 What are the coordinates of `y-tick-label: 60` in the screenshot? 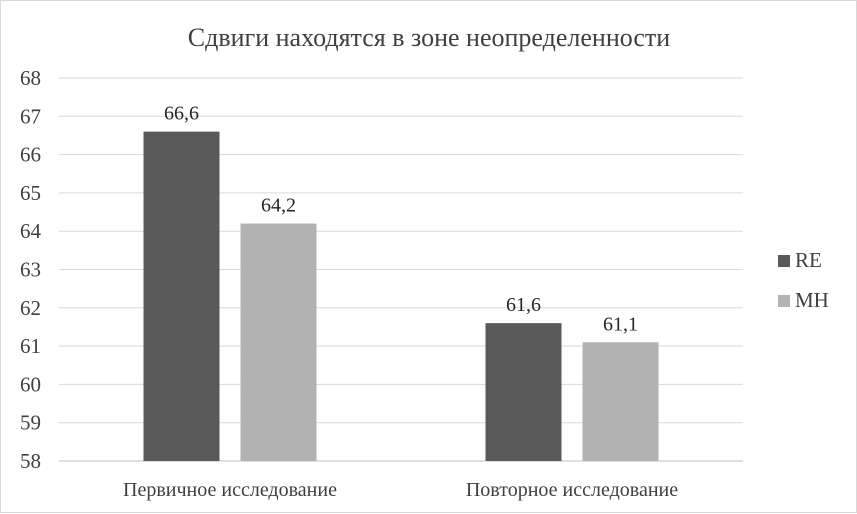 It's located at (30, 384).